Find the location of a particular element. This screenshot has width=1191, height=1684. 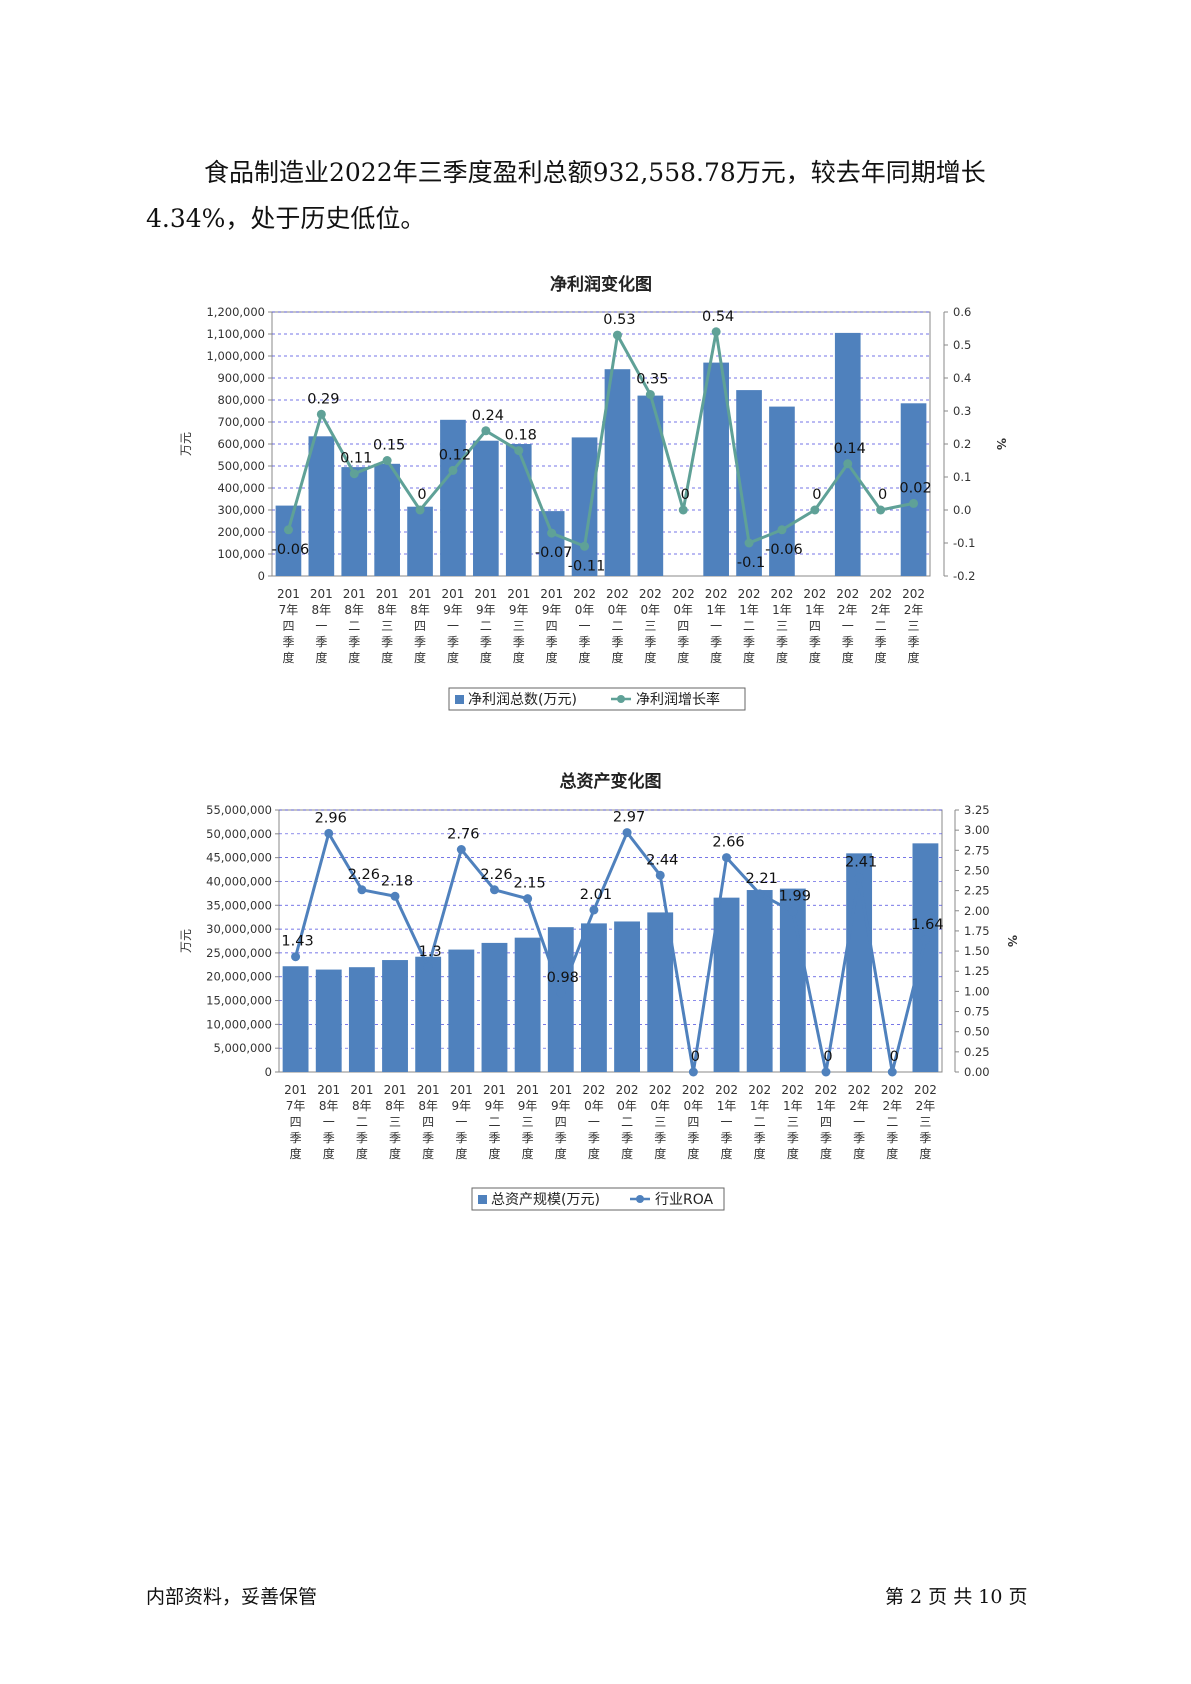

paragraph-line-2: 4.34%，处于历史低位。 is located at coordinates (286, 218).